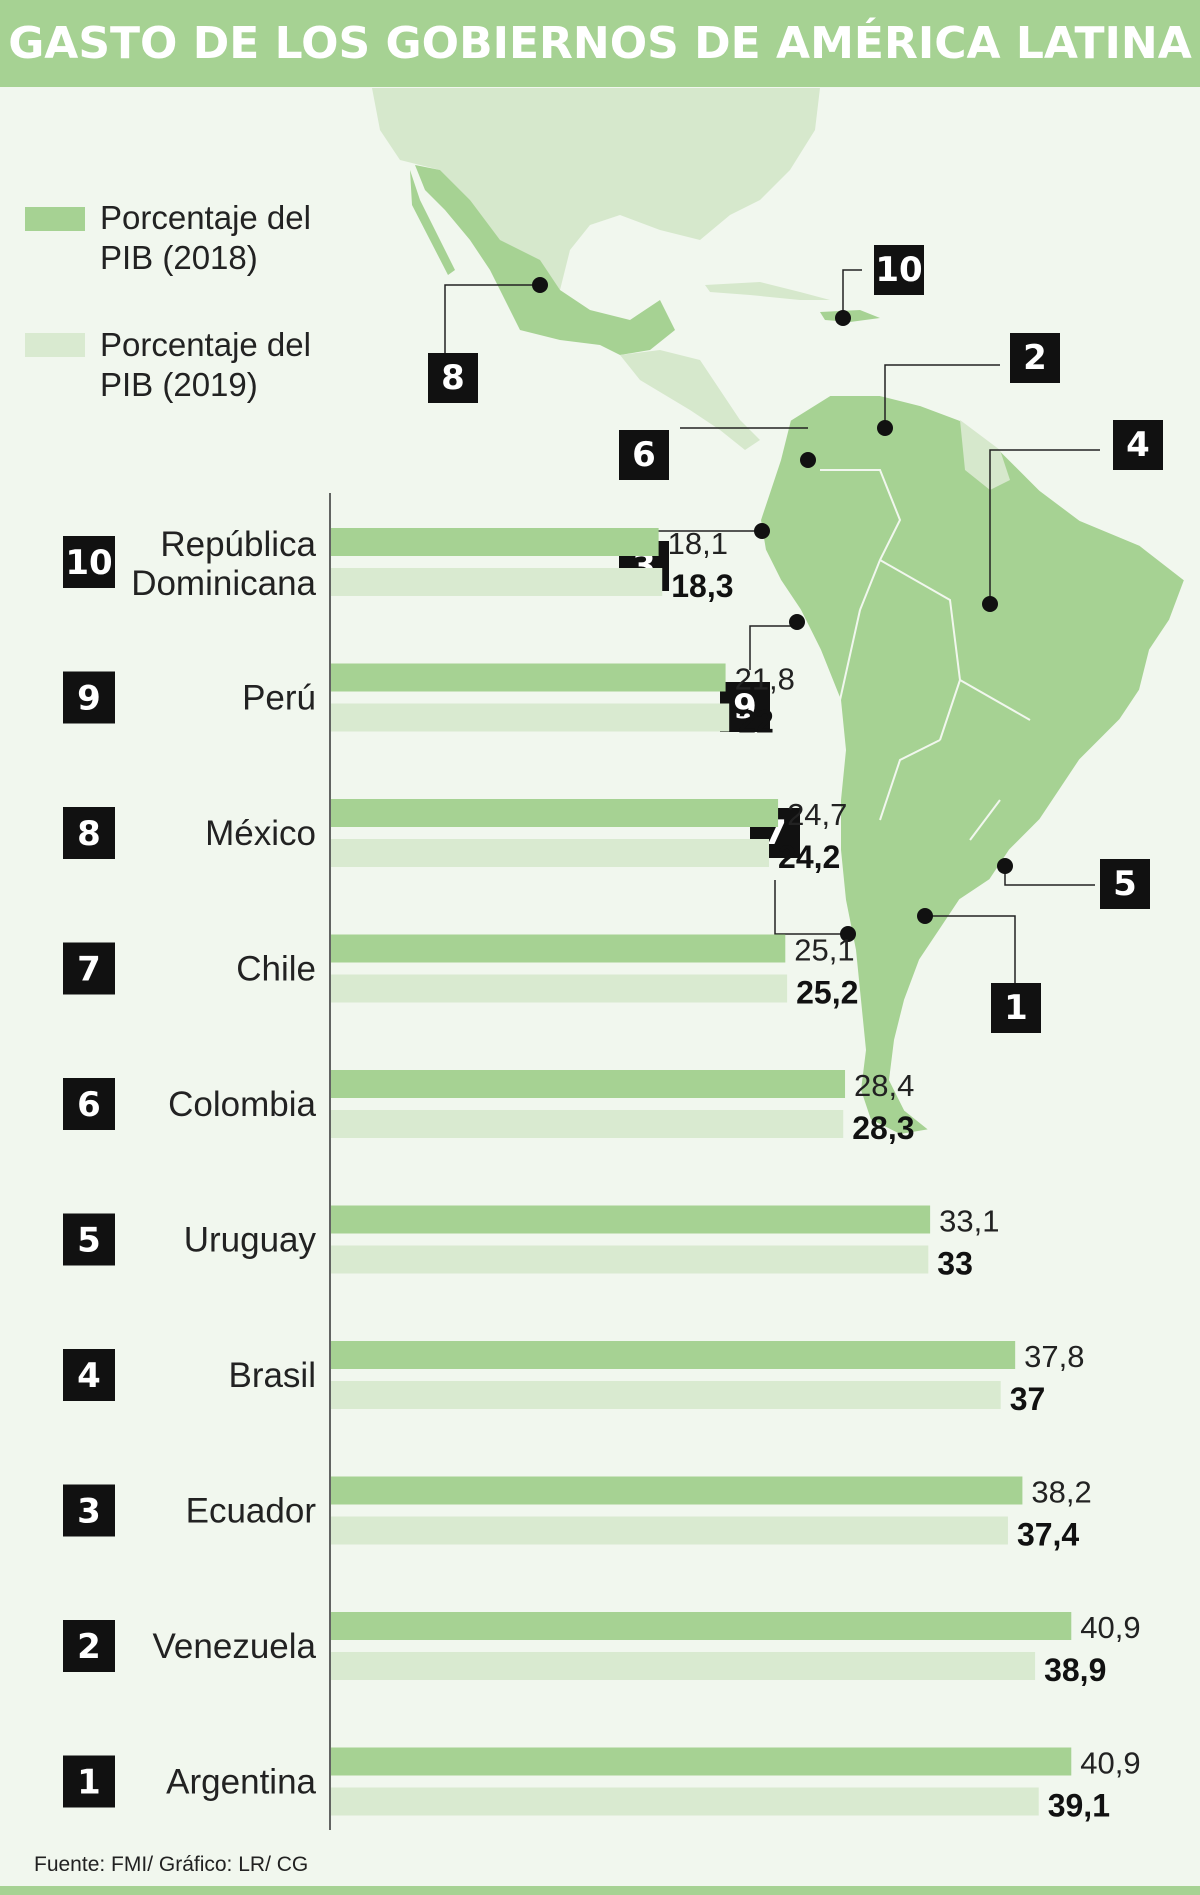 This screenshot has height=1895, width=1200. What do you see at coordinates (809, 857) in the screenshot?
I see `data-label-2019: 24,2` at bounding box center [809, 857].